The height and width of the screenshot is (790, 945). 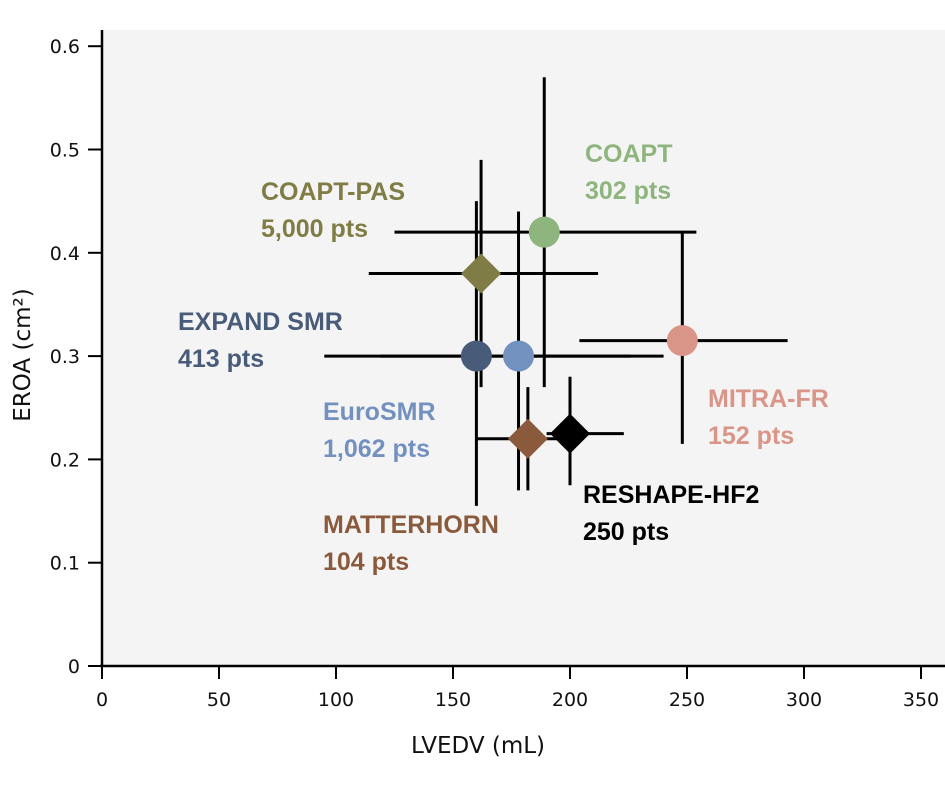 I want to click on matterhorn-patients-label: 104 pts, so click(x=366, y=562).